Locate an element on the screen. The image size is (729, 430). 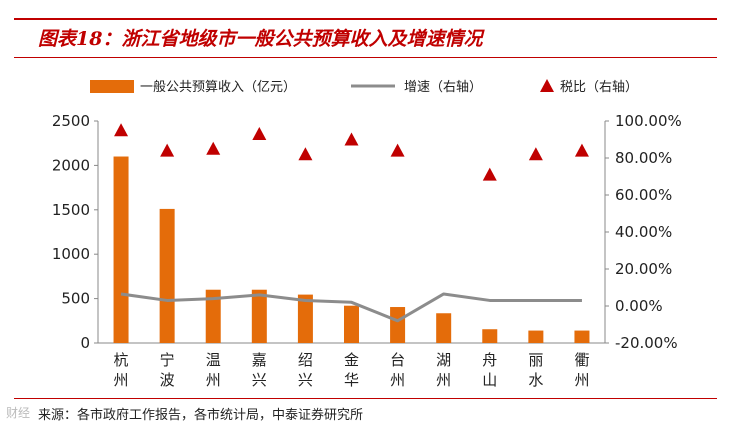
x-tick-label: 宁波 is located at coordinates (167, 370).